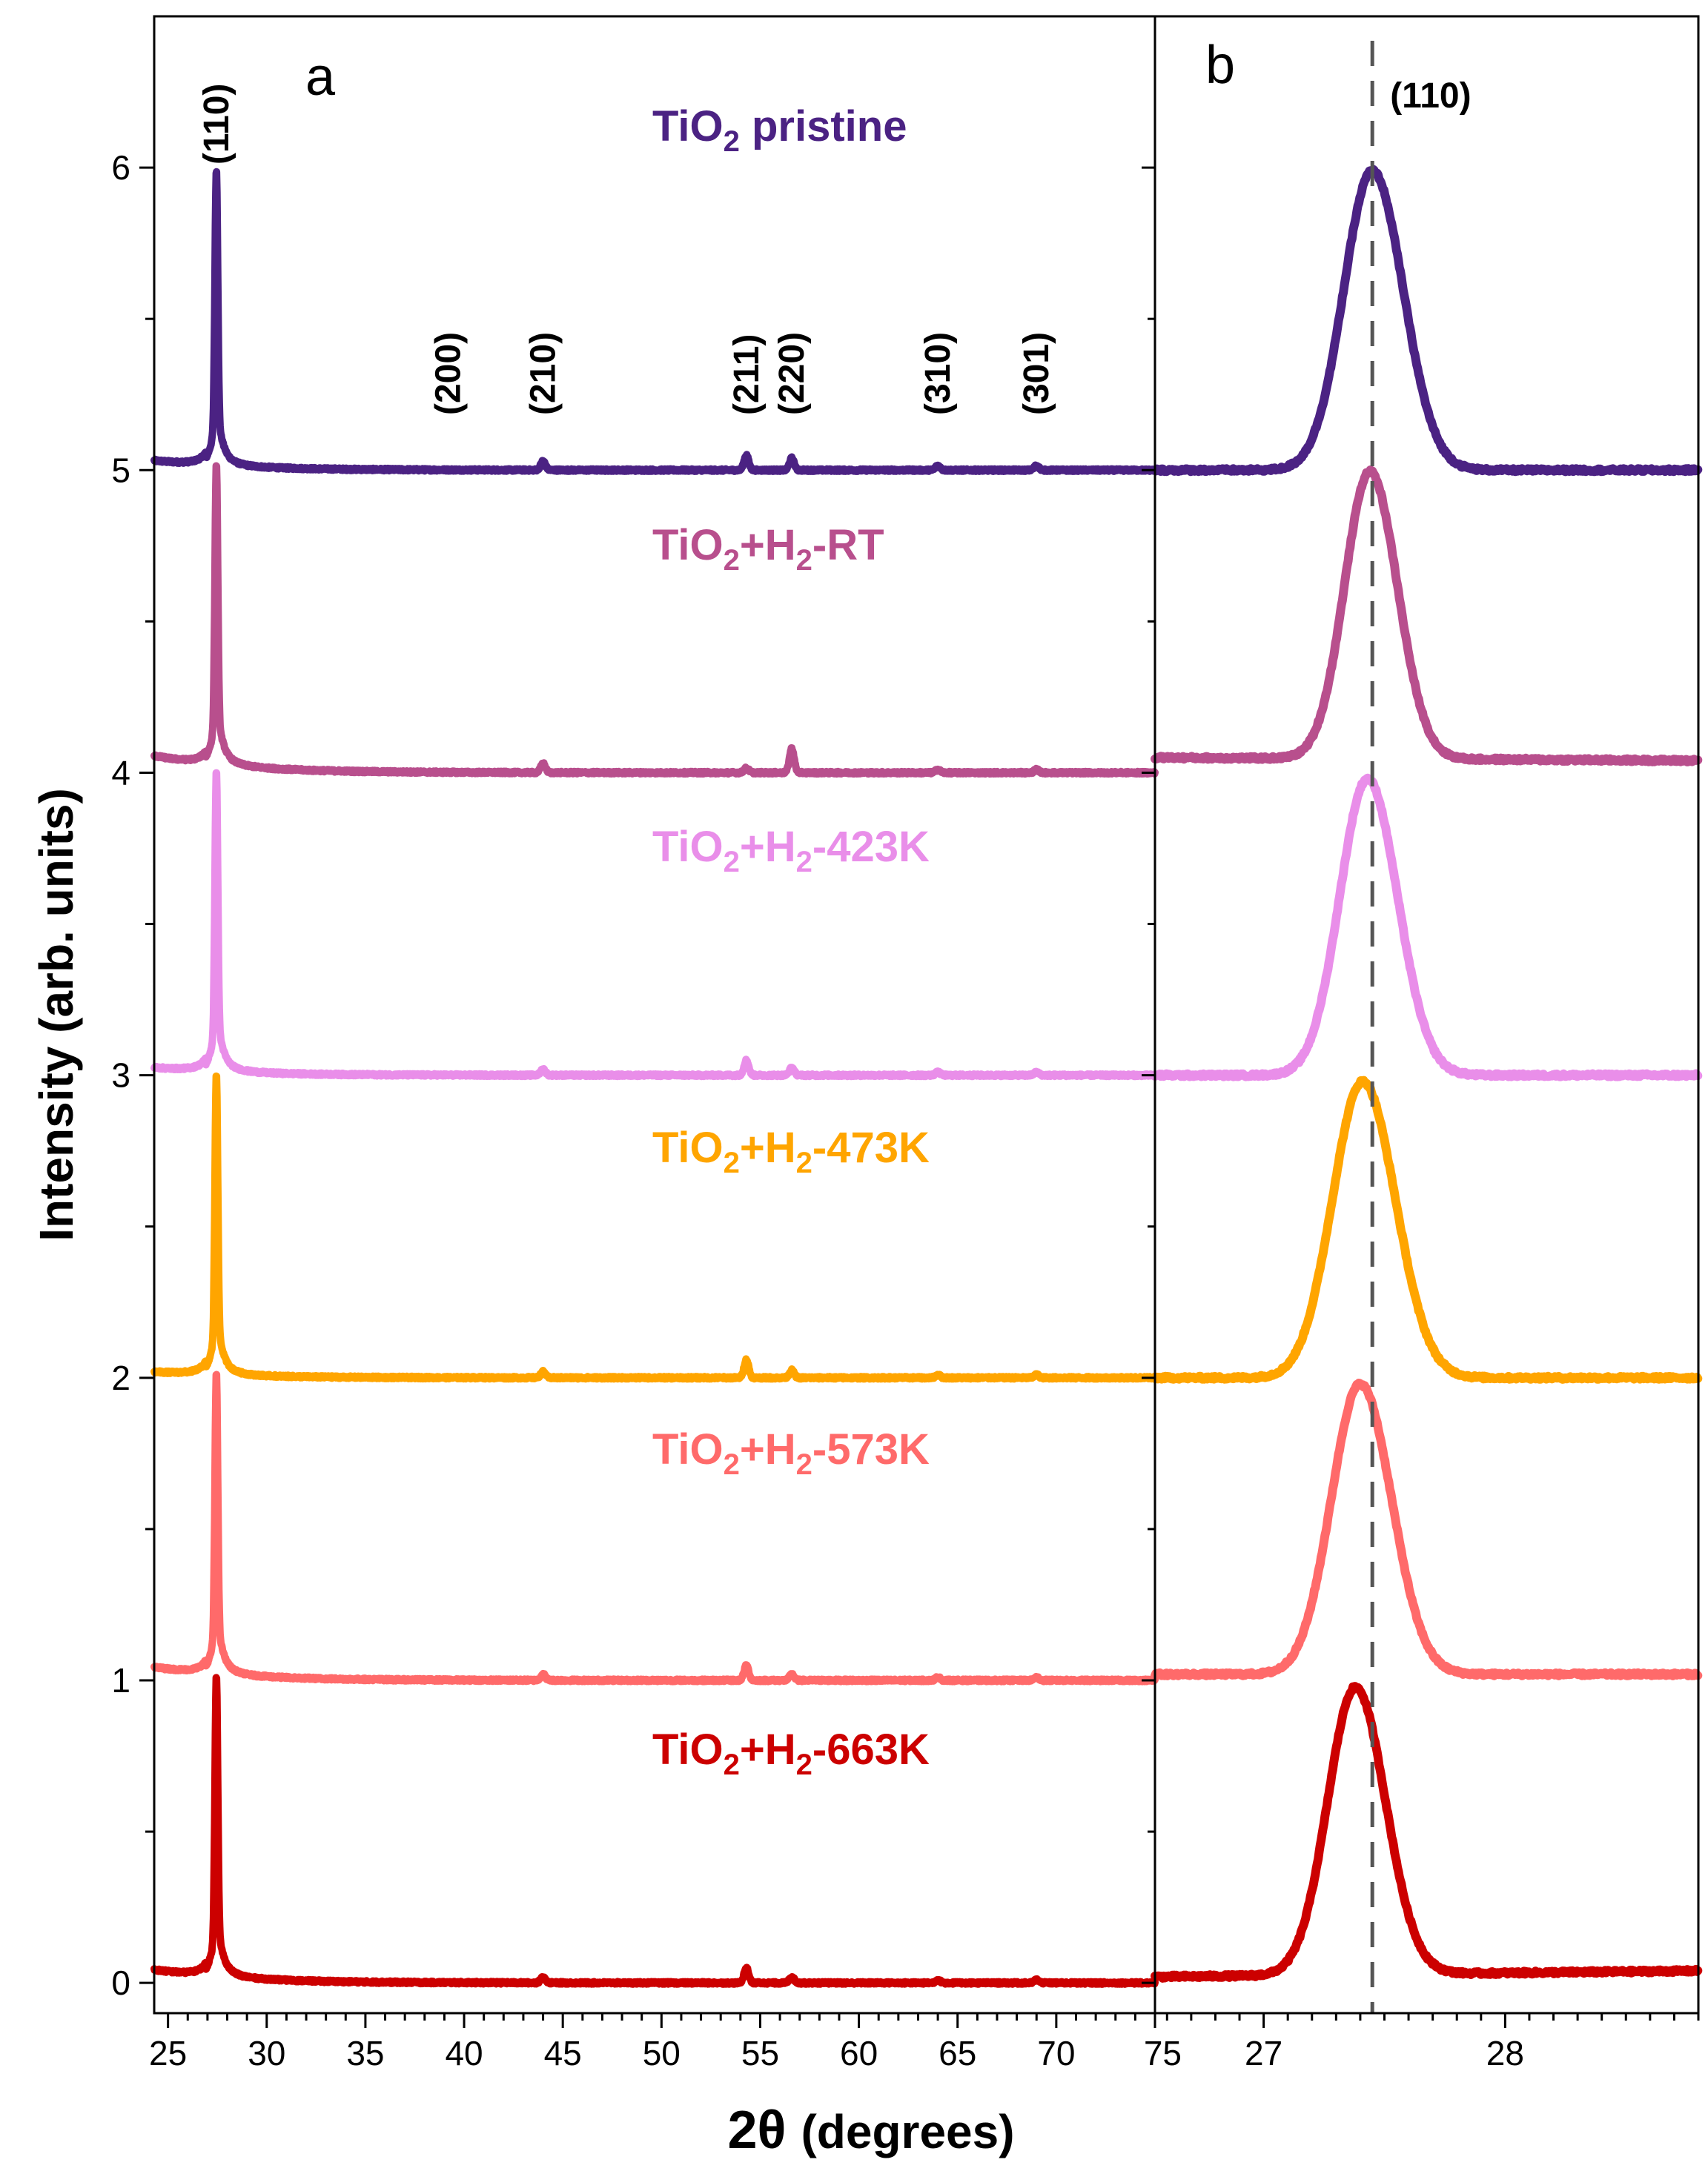 This screenshot has width=1708, height=2174. I want to click on hkl-label: (220), so click(792, 373).